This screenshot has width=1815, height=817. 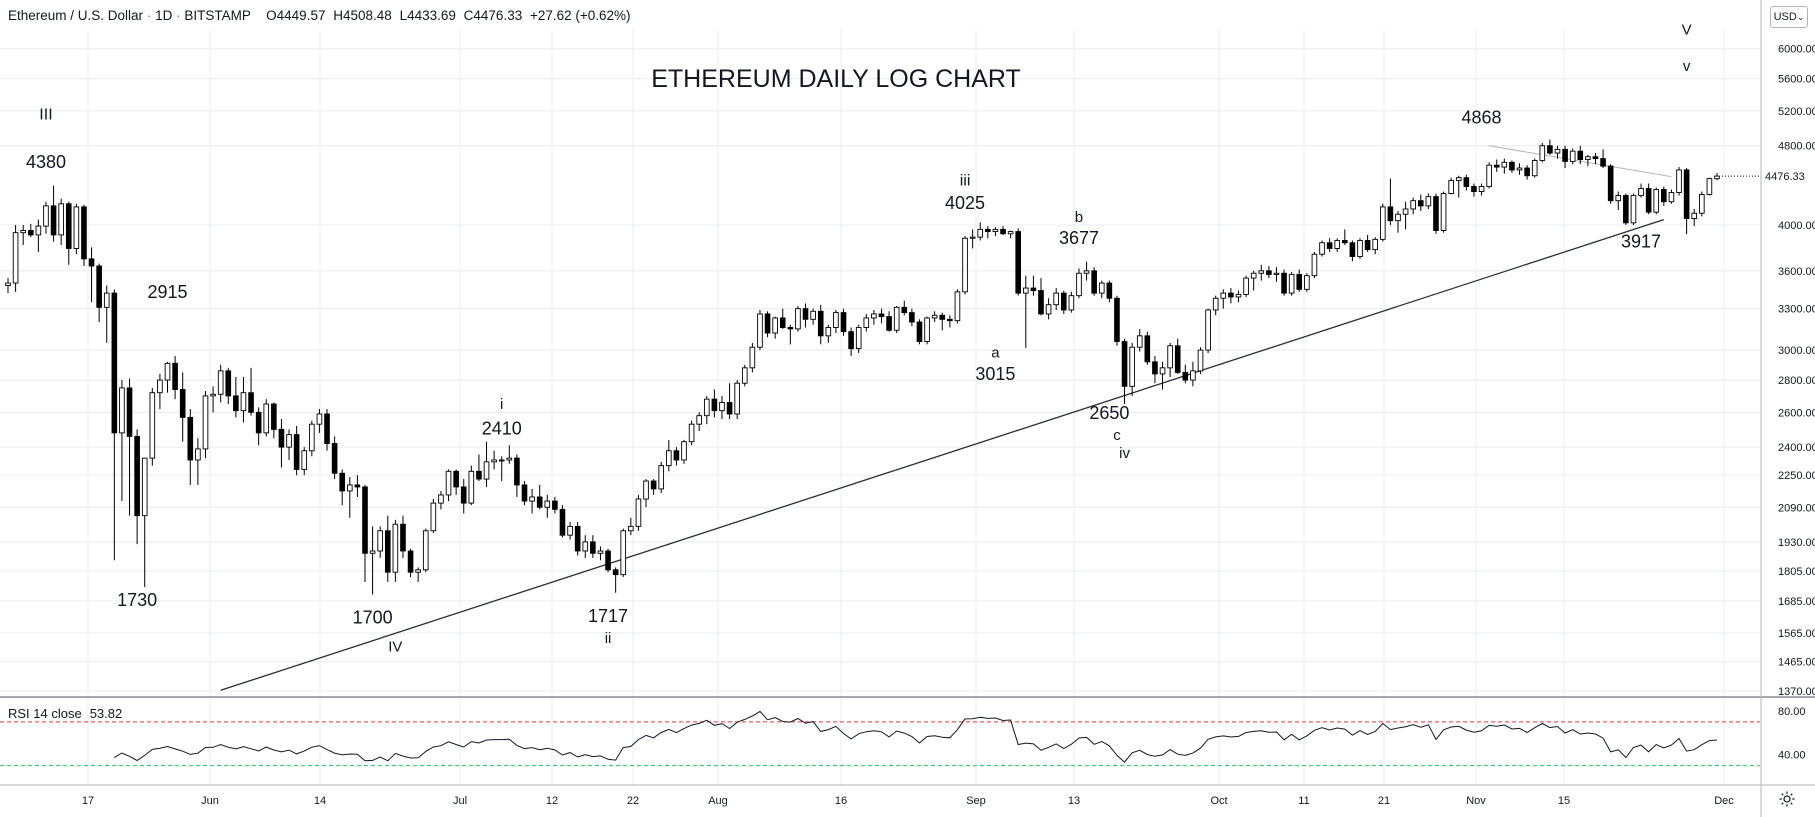 I want to click on x-tick-label: Nov, so click(x=1476, y=801).